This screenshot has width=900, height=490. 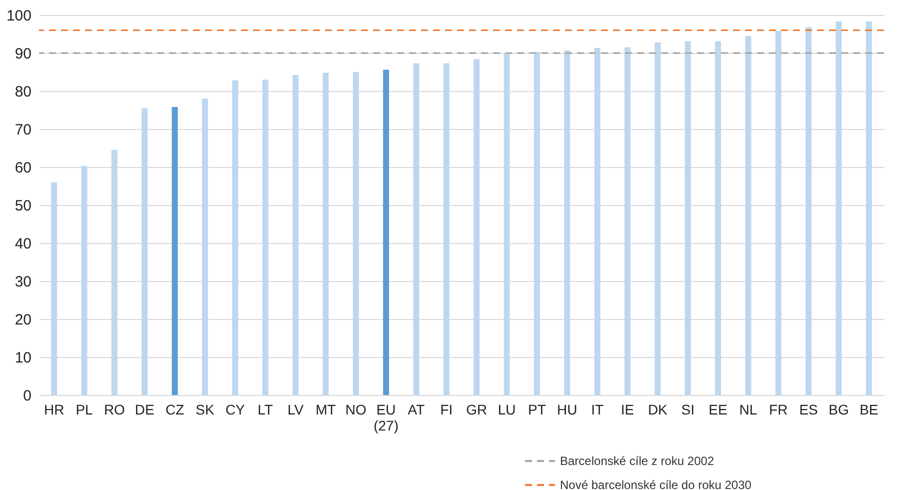 What do you see at coordinates (235, 410) in the screenshot?
I see `x-tick-label: CY` at bounding box center [235, 410].